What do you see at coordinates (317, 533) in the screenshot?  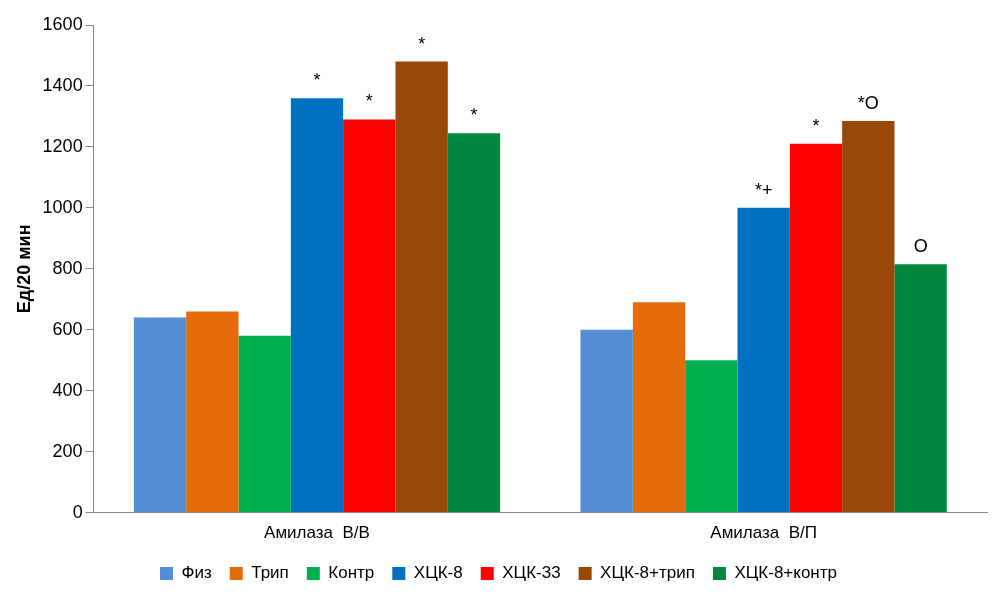 I see `x-tick-label: Амилаза В/В` at bounding box center [317, 533].